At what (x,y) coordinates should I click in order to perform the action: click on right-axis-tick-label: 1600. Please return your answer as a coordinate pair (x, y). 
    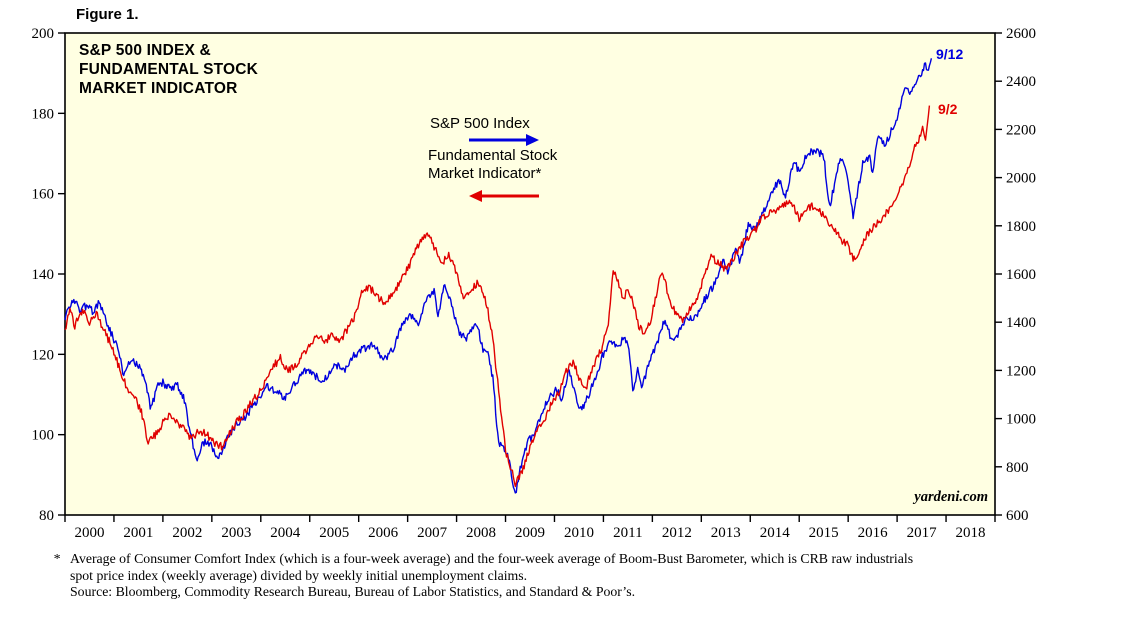
    Looking at the image, I should click on (1021, 275).